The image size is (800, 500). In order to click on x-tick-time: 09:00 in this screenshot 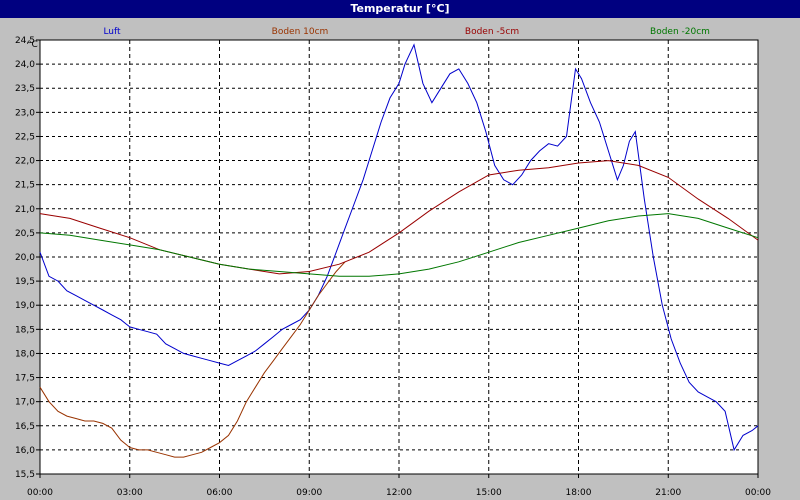, I will do `click(309, 493)`.